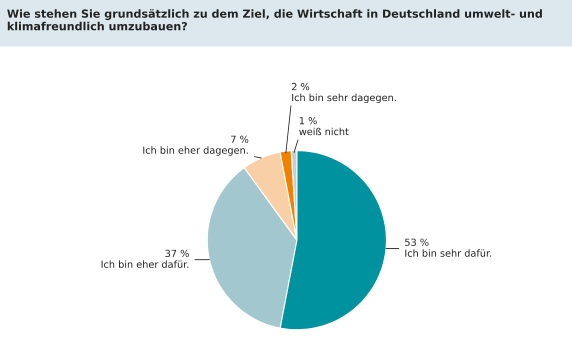 The image size is (572, 363). I want to click on data-label: 2 %, so click(301, 86).